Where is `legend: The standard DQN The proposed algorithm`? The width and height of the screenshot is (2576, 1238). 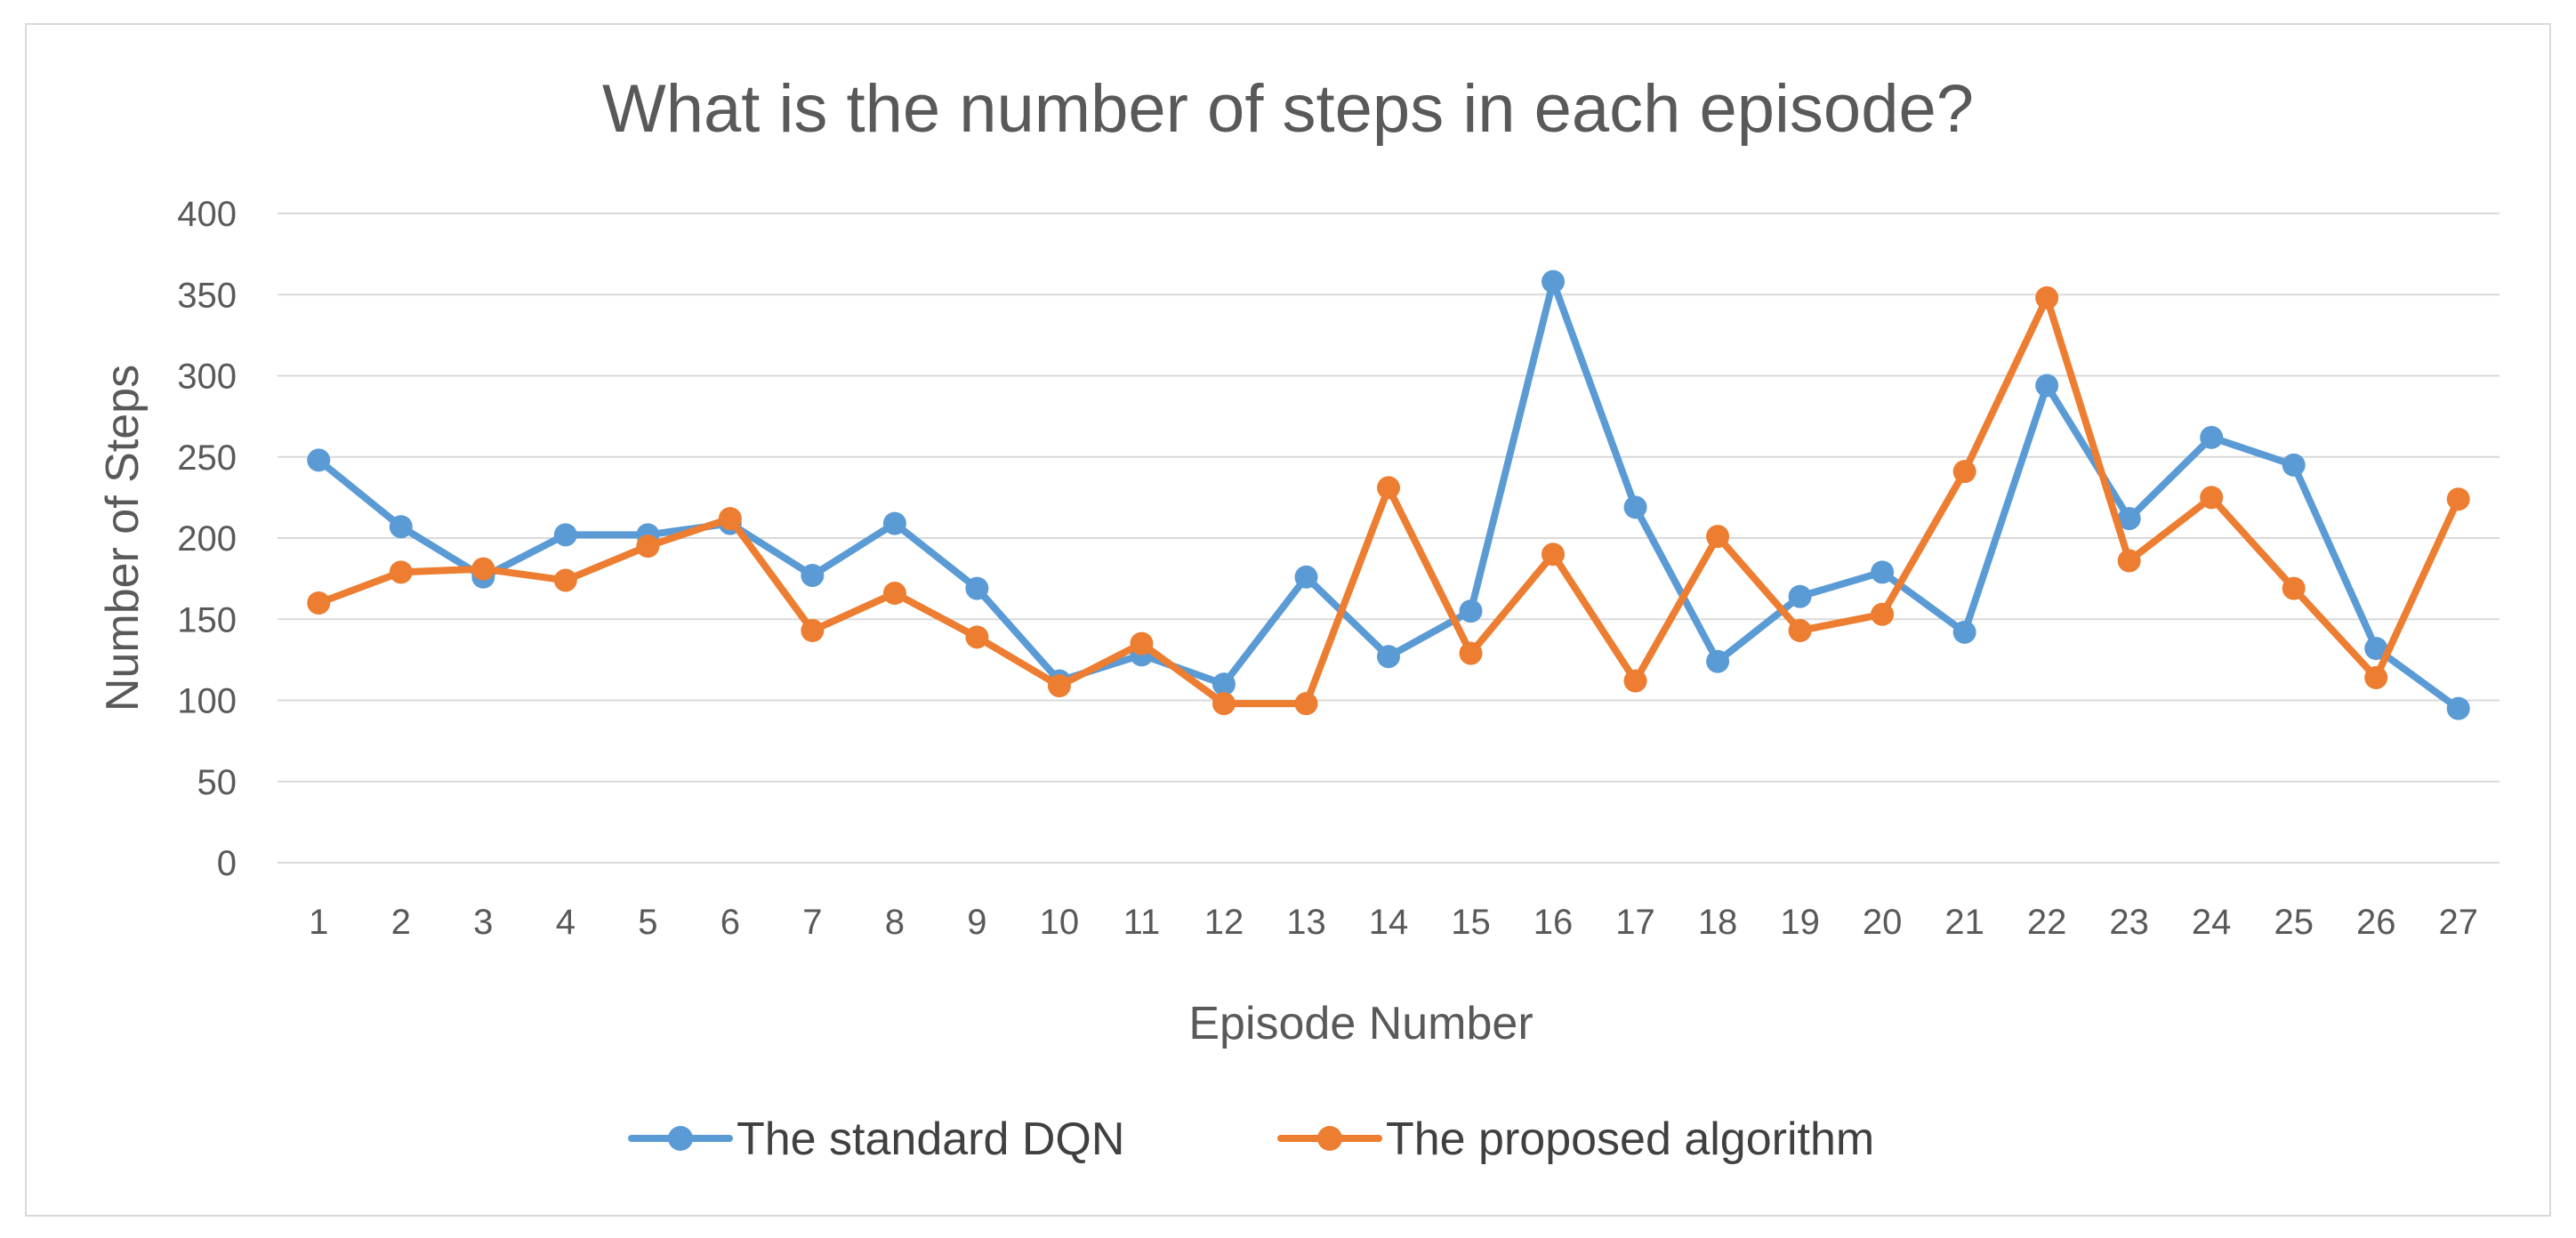
legend: The standard DQN The proposed algorithm is located at coordinates (1251, 1139).